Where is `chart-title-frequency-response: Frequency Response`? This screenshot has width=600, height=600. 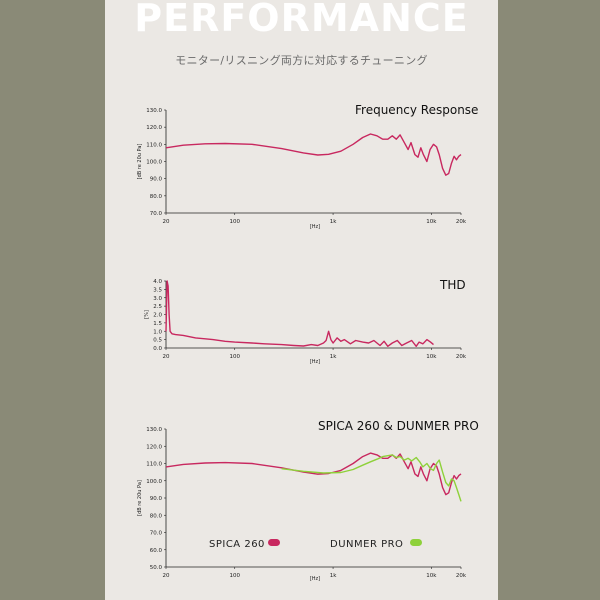 chart-title-frequency-response: Frequency Response is located at coordinates (417, 110).